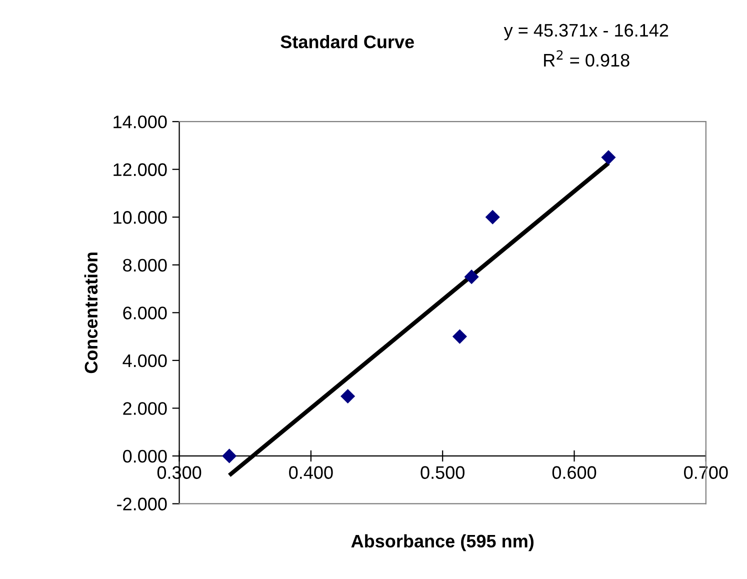 This screenshot has height=579, width=747. Describe the element at coordinates (706, 472) in the screenshot. I see `x-tick-label: 0.700` at that location.